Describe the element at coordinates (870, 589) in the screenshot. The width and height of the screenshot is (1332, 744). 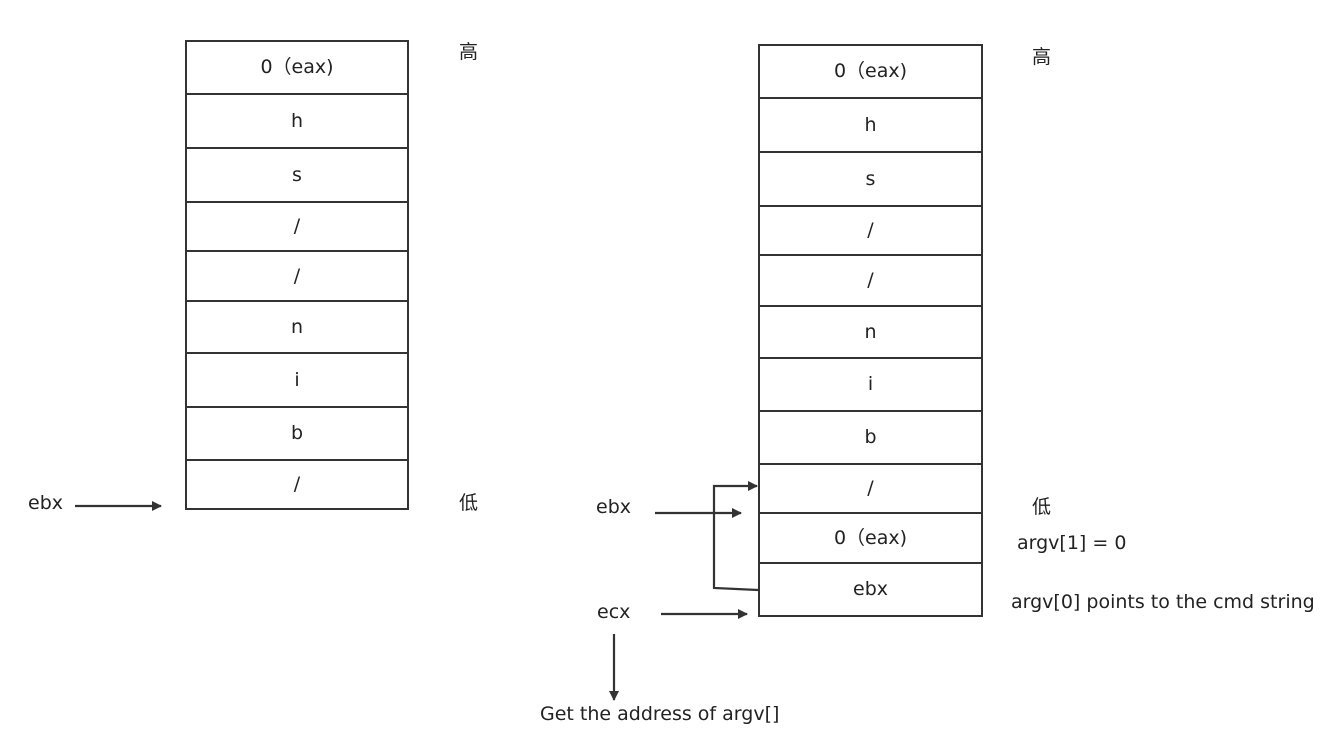
I see `right-stack-cell-ebx: ebx` at that location.